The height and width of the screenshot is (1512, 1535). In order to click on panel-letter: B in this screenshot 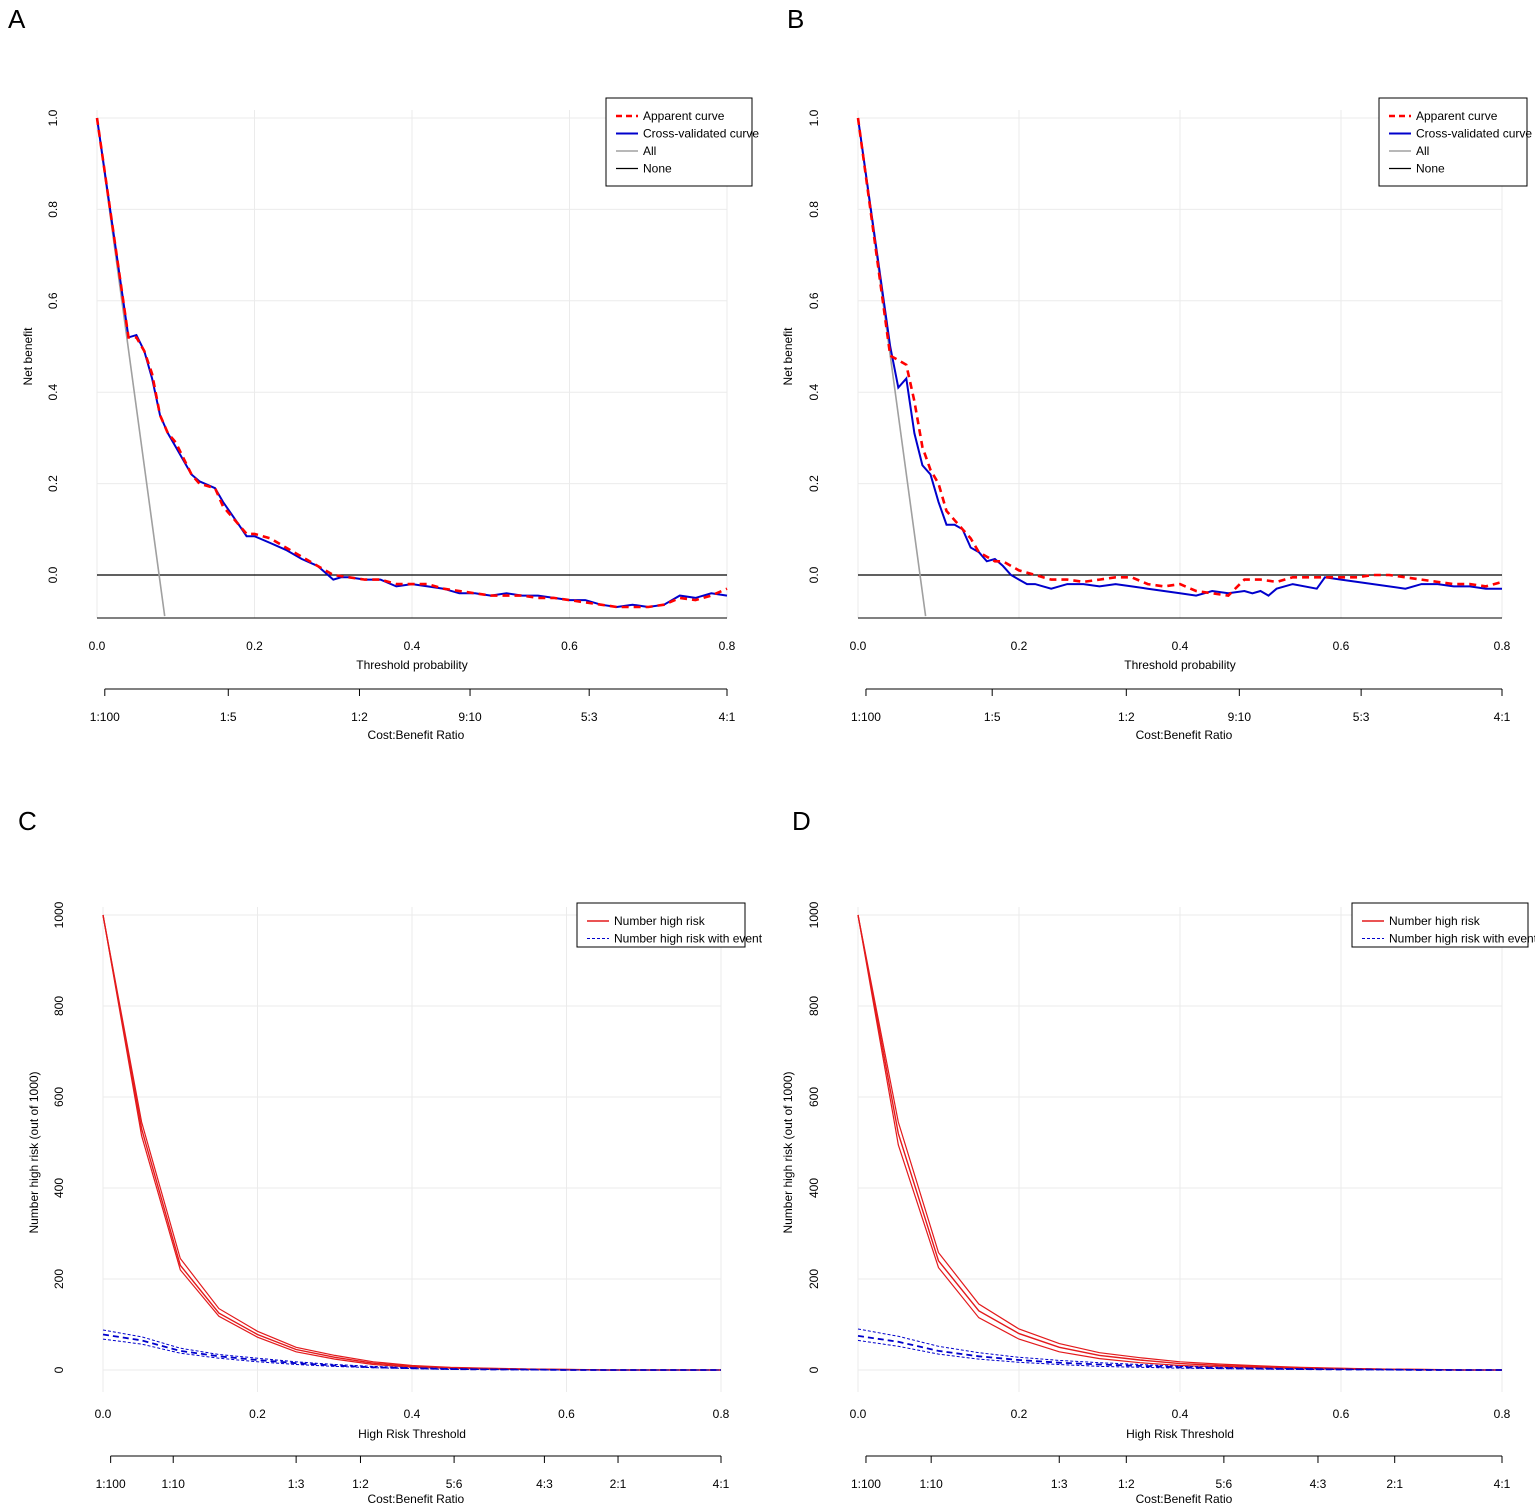, I will do `click(795, 19)`.